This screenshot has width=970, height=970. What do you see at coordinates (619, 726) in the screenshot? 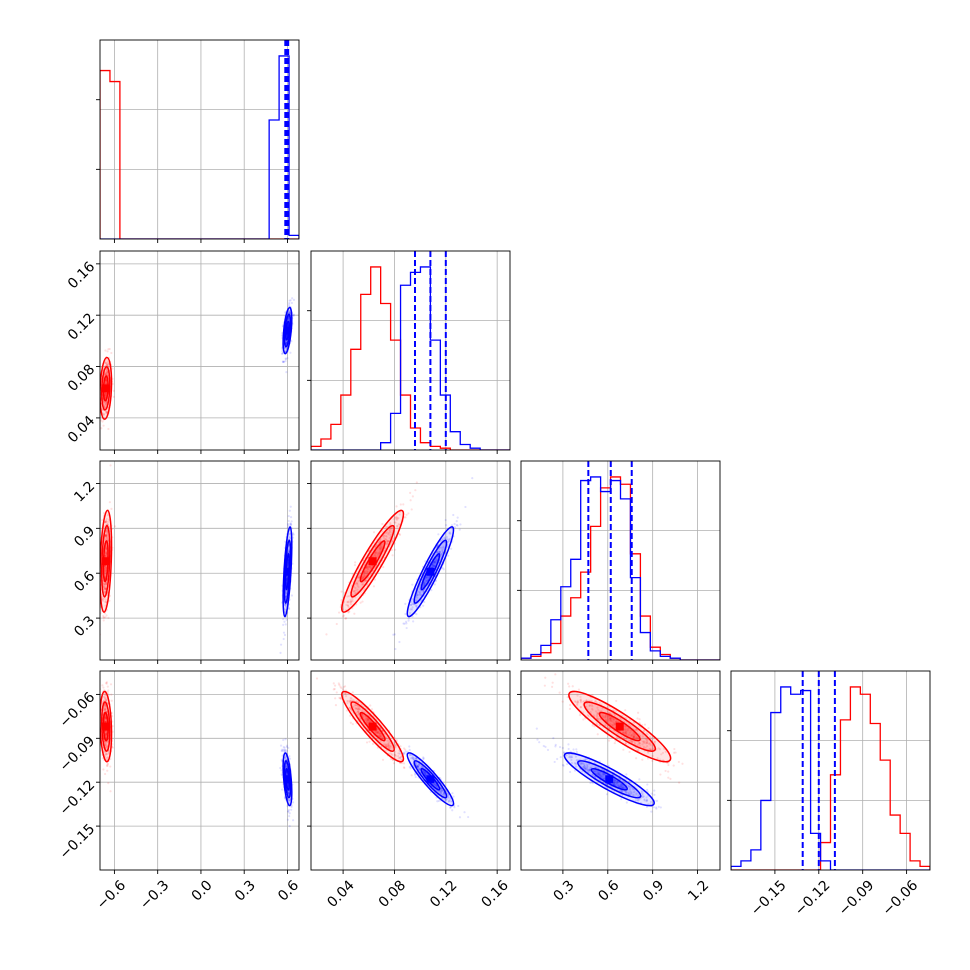
I see `density-peak` at bounding box center [619, 726].